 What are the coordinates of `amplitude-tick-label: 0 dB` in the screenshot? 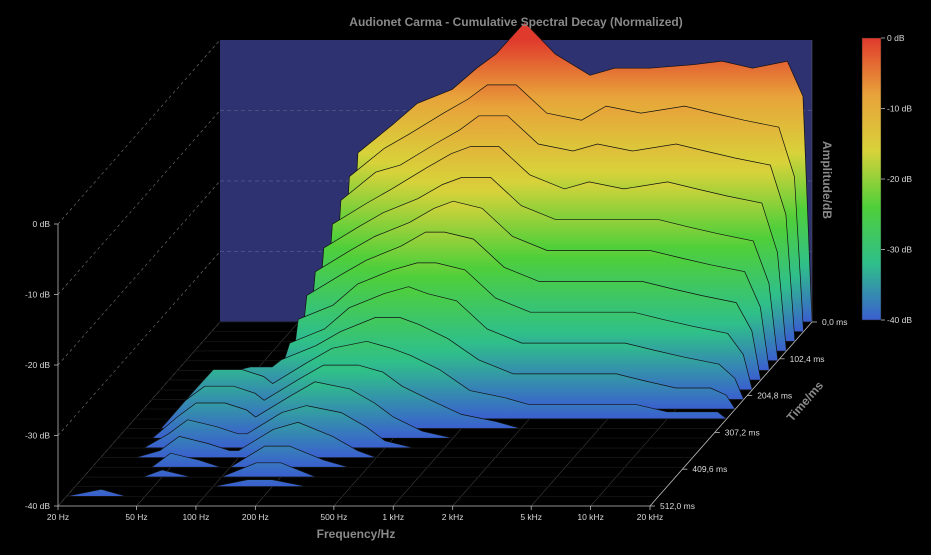 It's located at (42, 224).